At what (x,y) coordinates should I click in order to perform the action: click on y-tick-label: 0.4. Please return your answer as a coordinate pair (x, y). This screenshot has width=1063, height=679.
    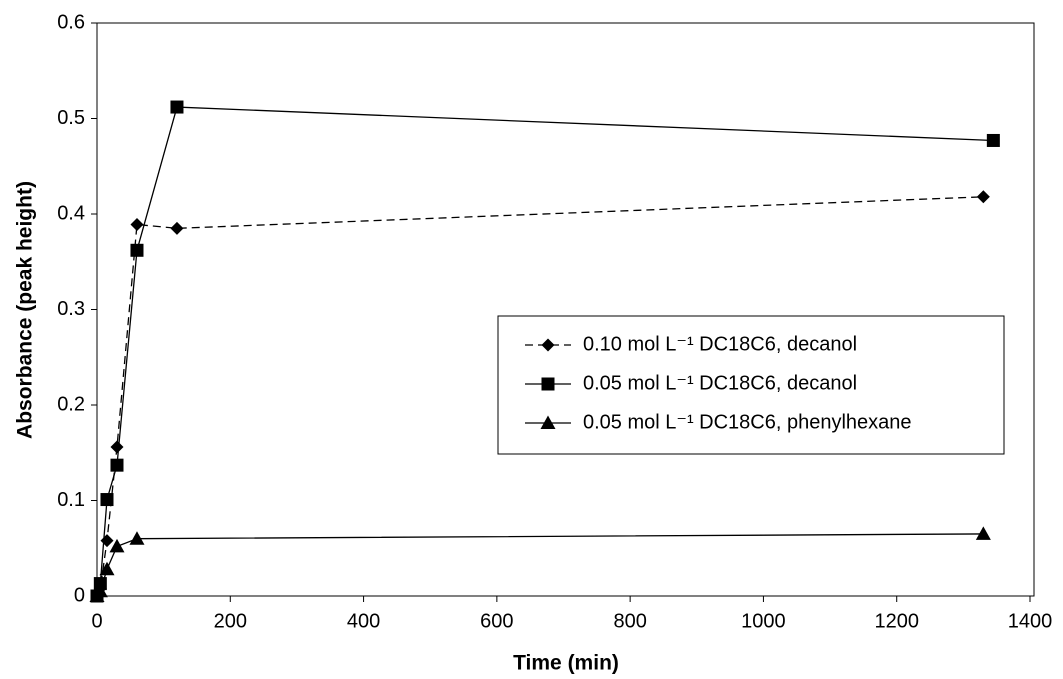
    Looking at the image, I should click on (71, 213).